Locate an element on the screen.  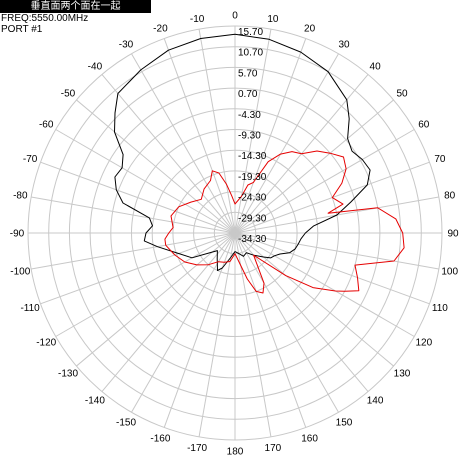
angle-tick-label: 10 is located at coordinates (273, 19).